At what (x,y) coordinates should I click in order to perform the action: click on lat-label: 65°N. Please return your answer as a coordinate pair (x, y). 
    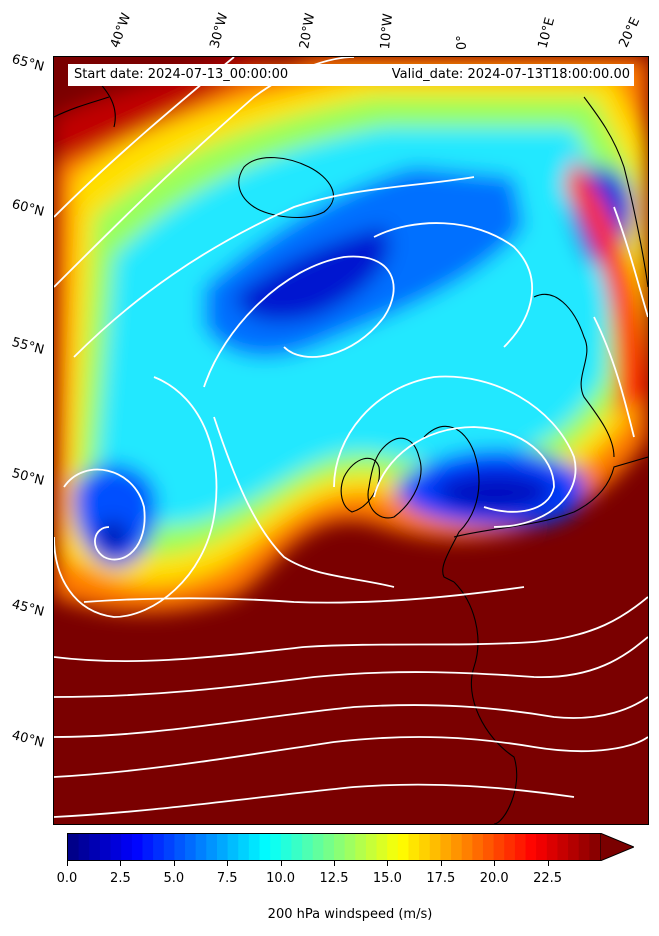
    Looking at the image, I should click on (28, 63).